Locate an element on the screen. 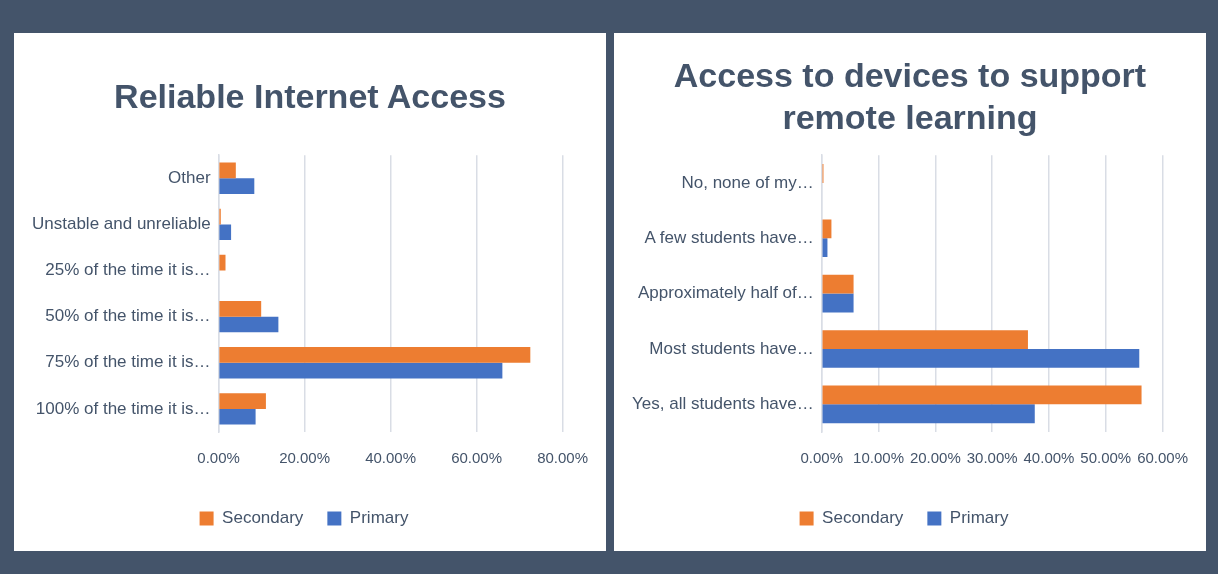  chart-title: Access to devices to support remote learning is located at coordinates (910, 96).